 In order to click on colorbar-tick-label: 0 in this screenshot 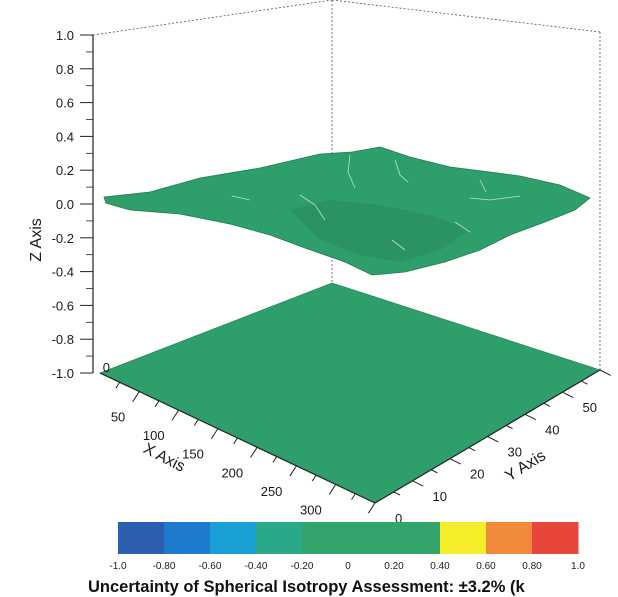, I will do `click(348, 566)`.